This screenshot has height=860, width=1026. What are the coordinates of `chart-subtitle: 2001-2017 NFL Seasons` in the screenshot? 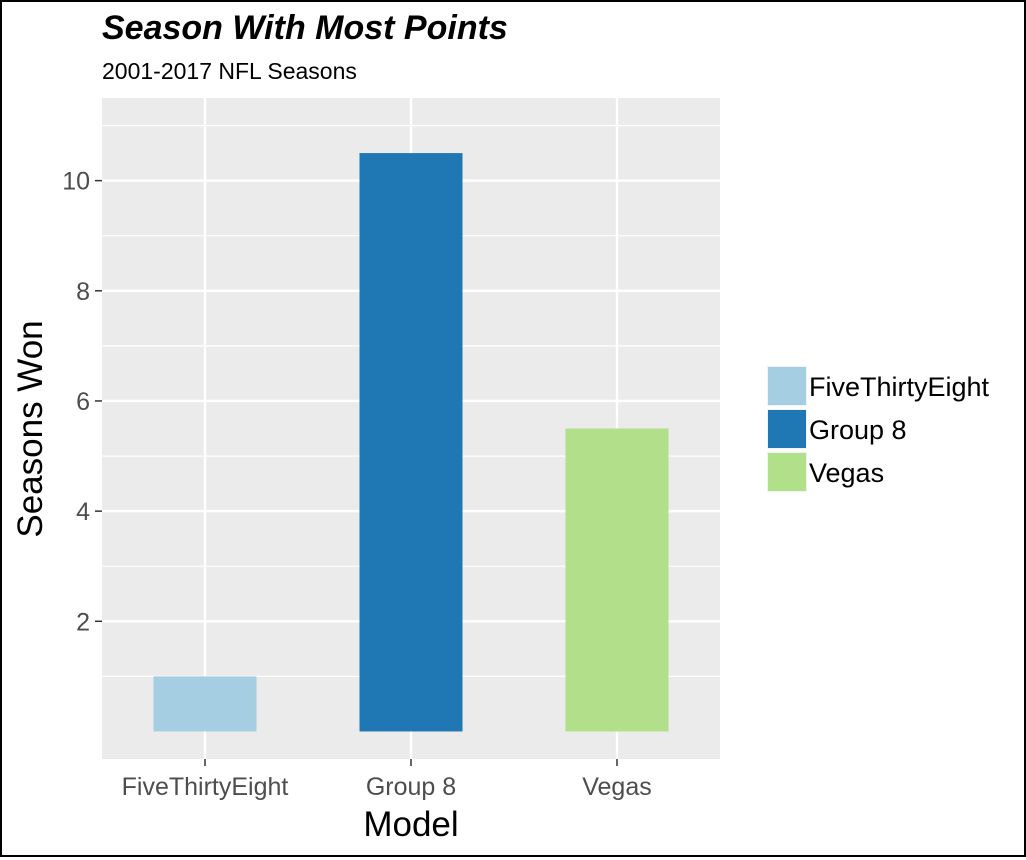 It's located at (229, 71).